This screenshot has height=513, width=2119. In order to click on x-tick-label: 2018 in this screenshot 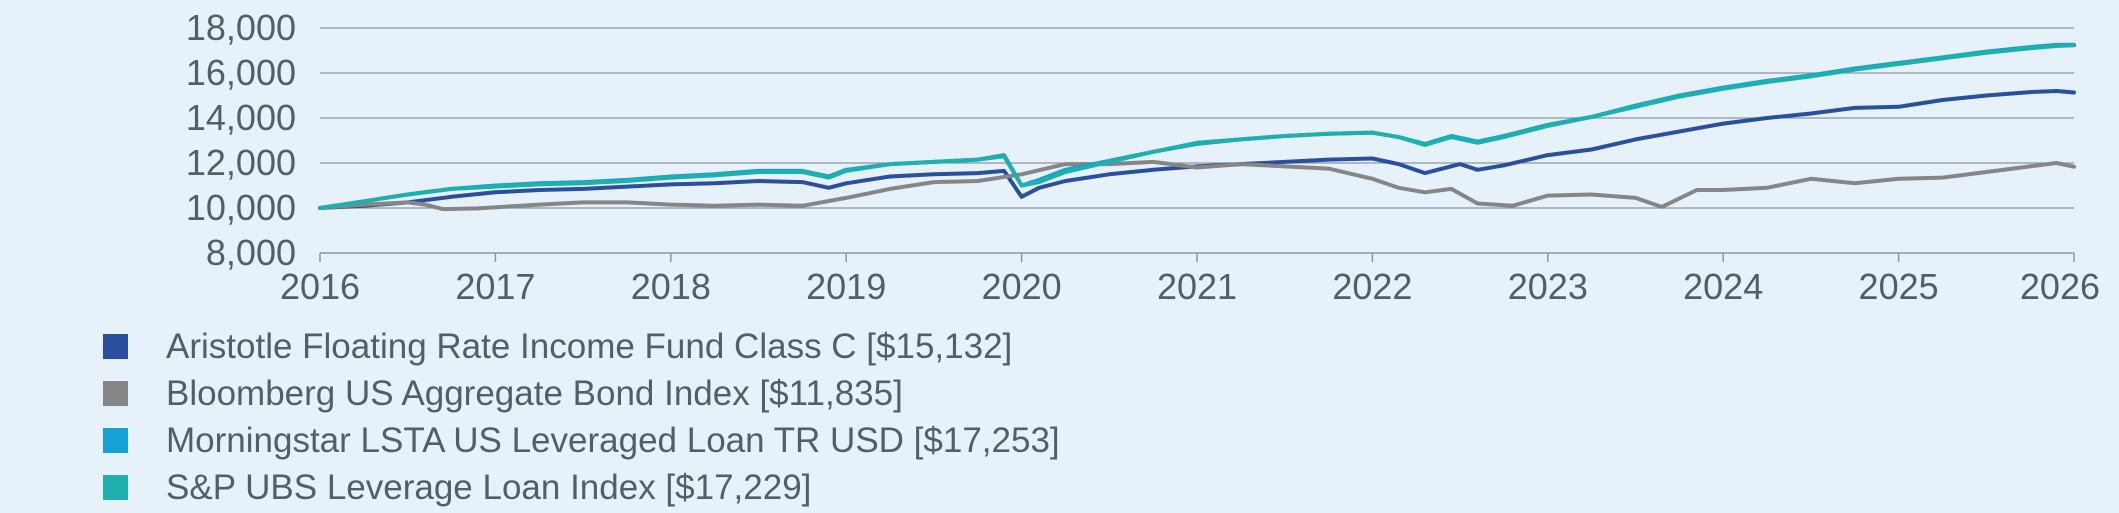, I will do `click(671, 286)`.